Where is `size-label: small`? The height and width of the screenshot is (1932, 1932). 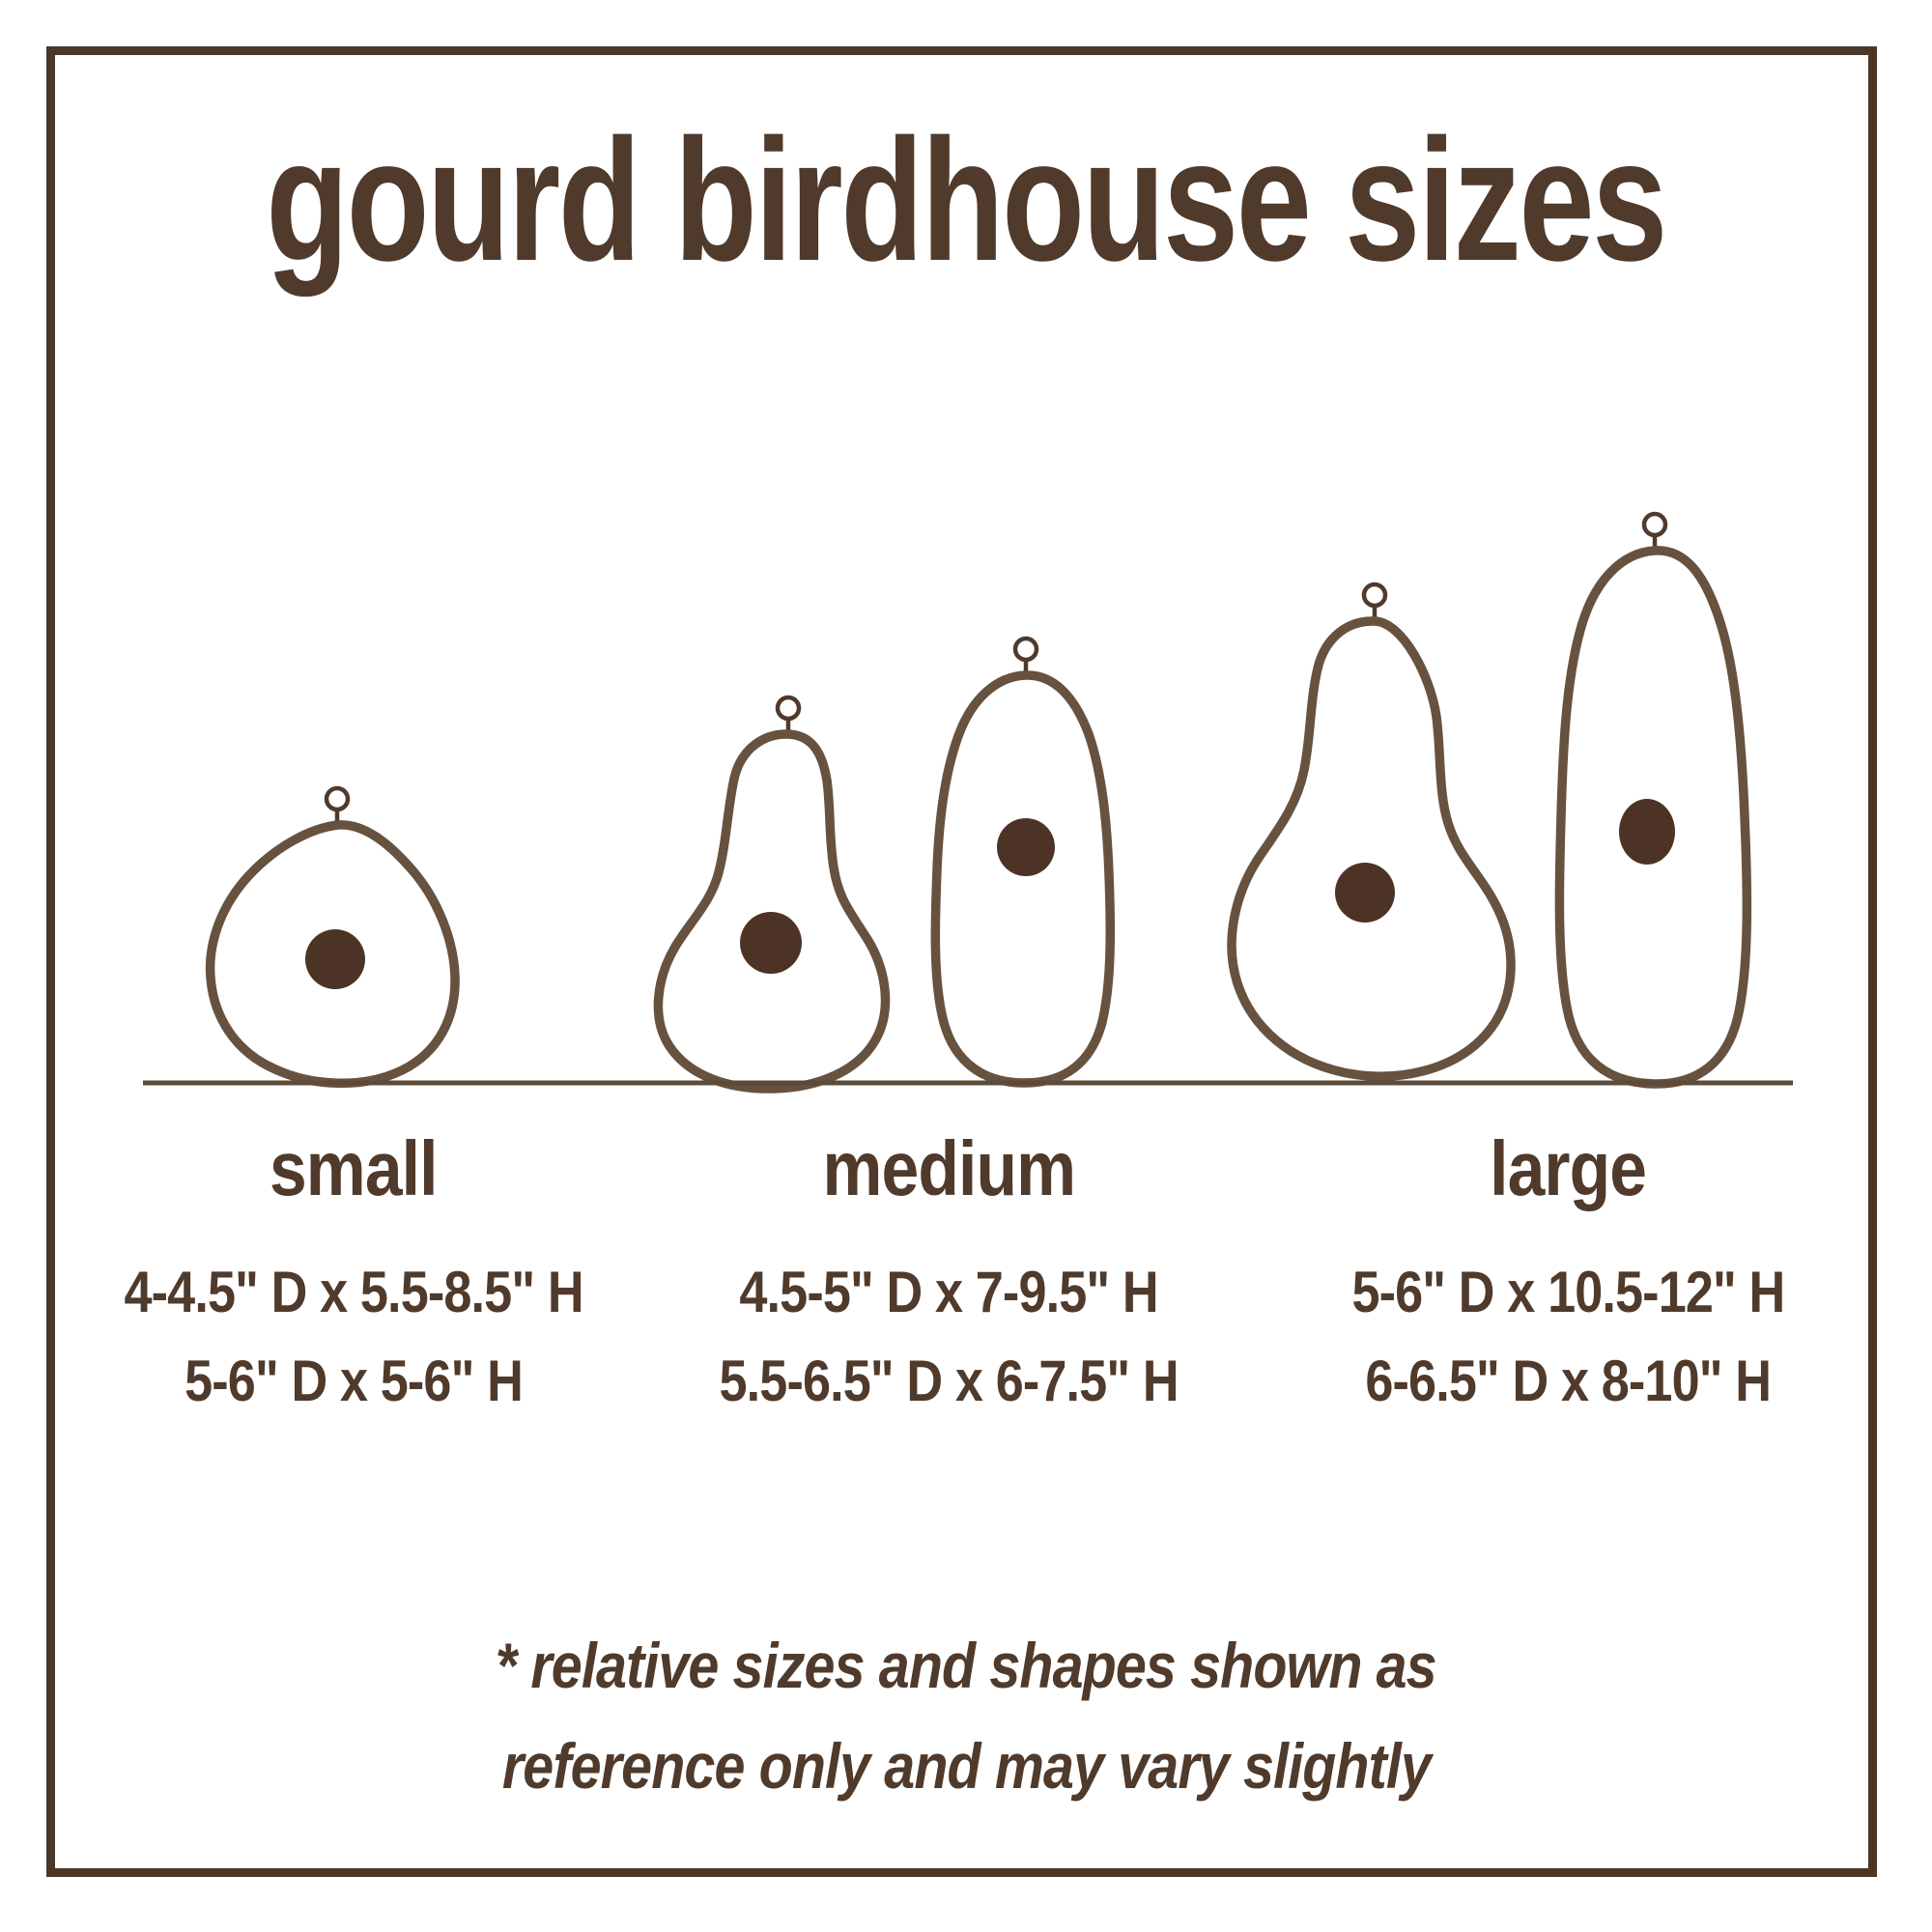
size-label: small is located at coordinates (354, 1168).